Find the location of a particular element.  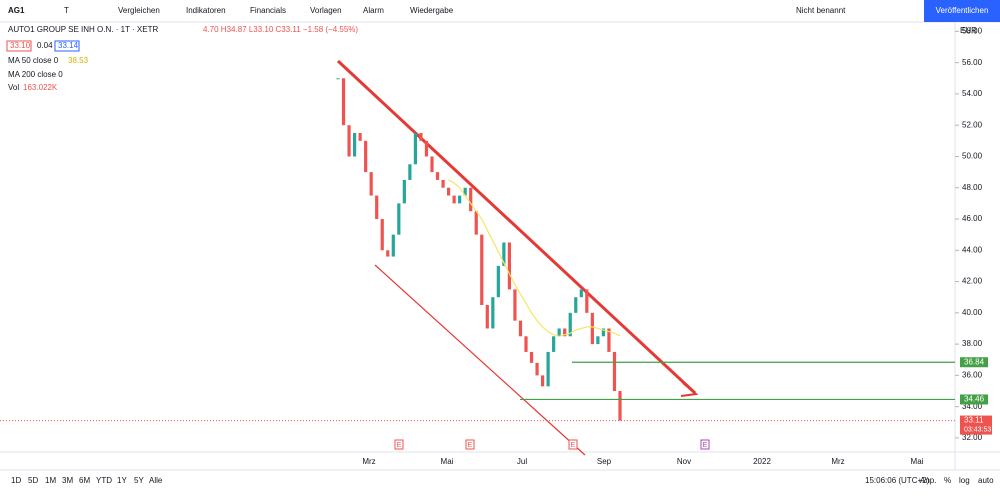

y-tick-label: 38.00 is located at coordinates (972, 343).